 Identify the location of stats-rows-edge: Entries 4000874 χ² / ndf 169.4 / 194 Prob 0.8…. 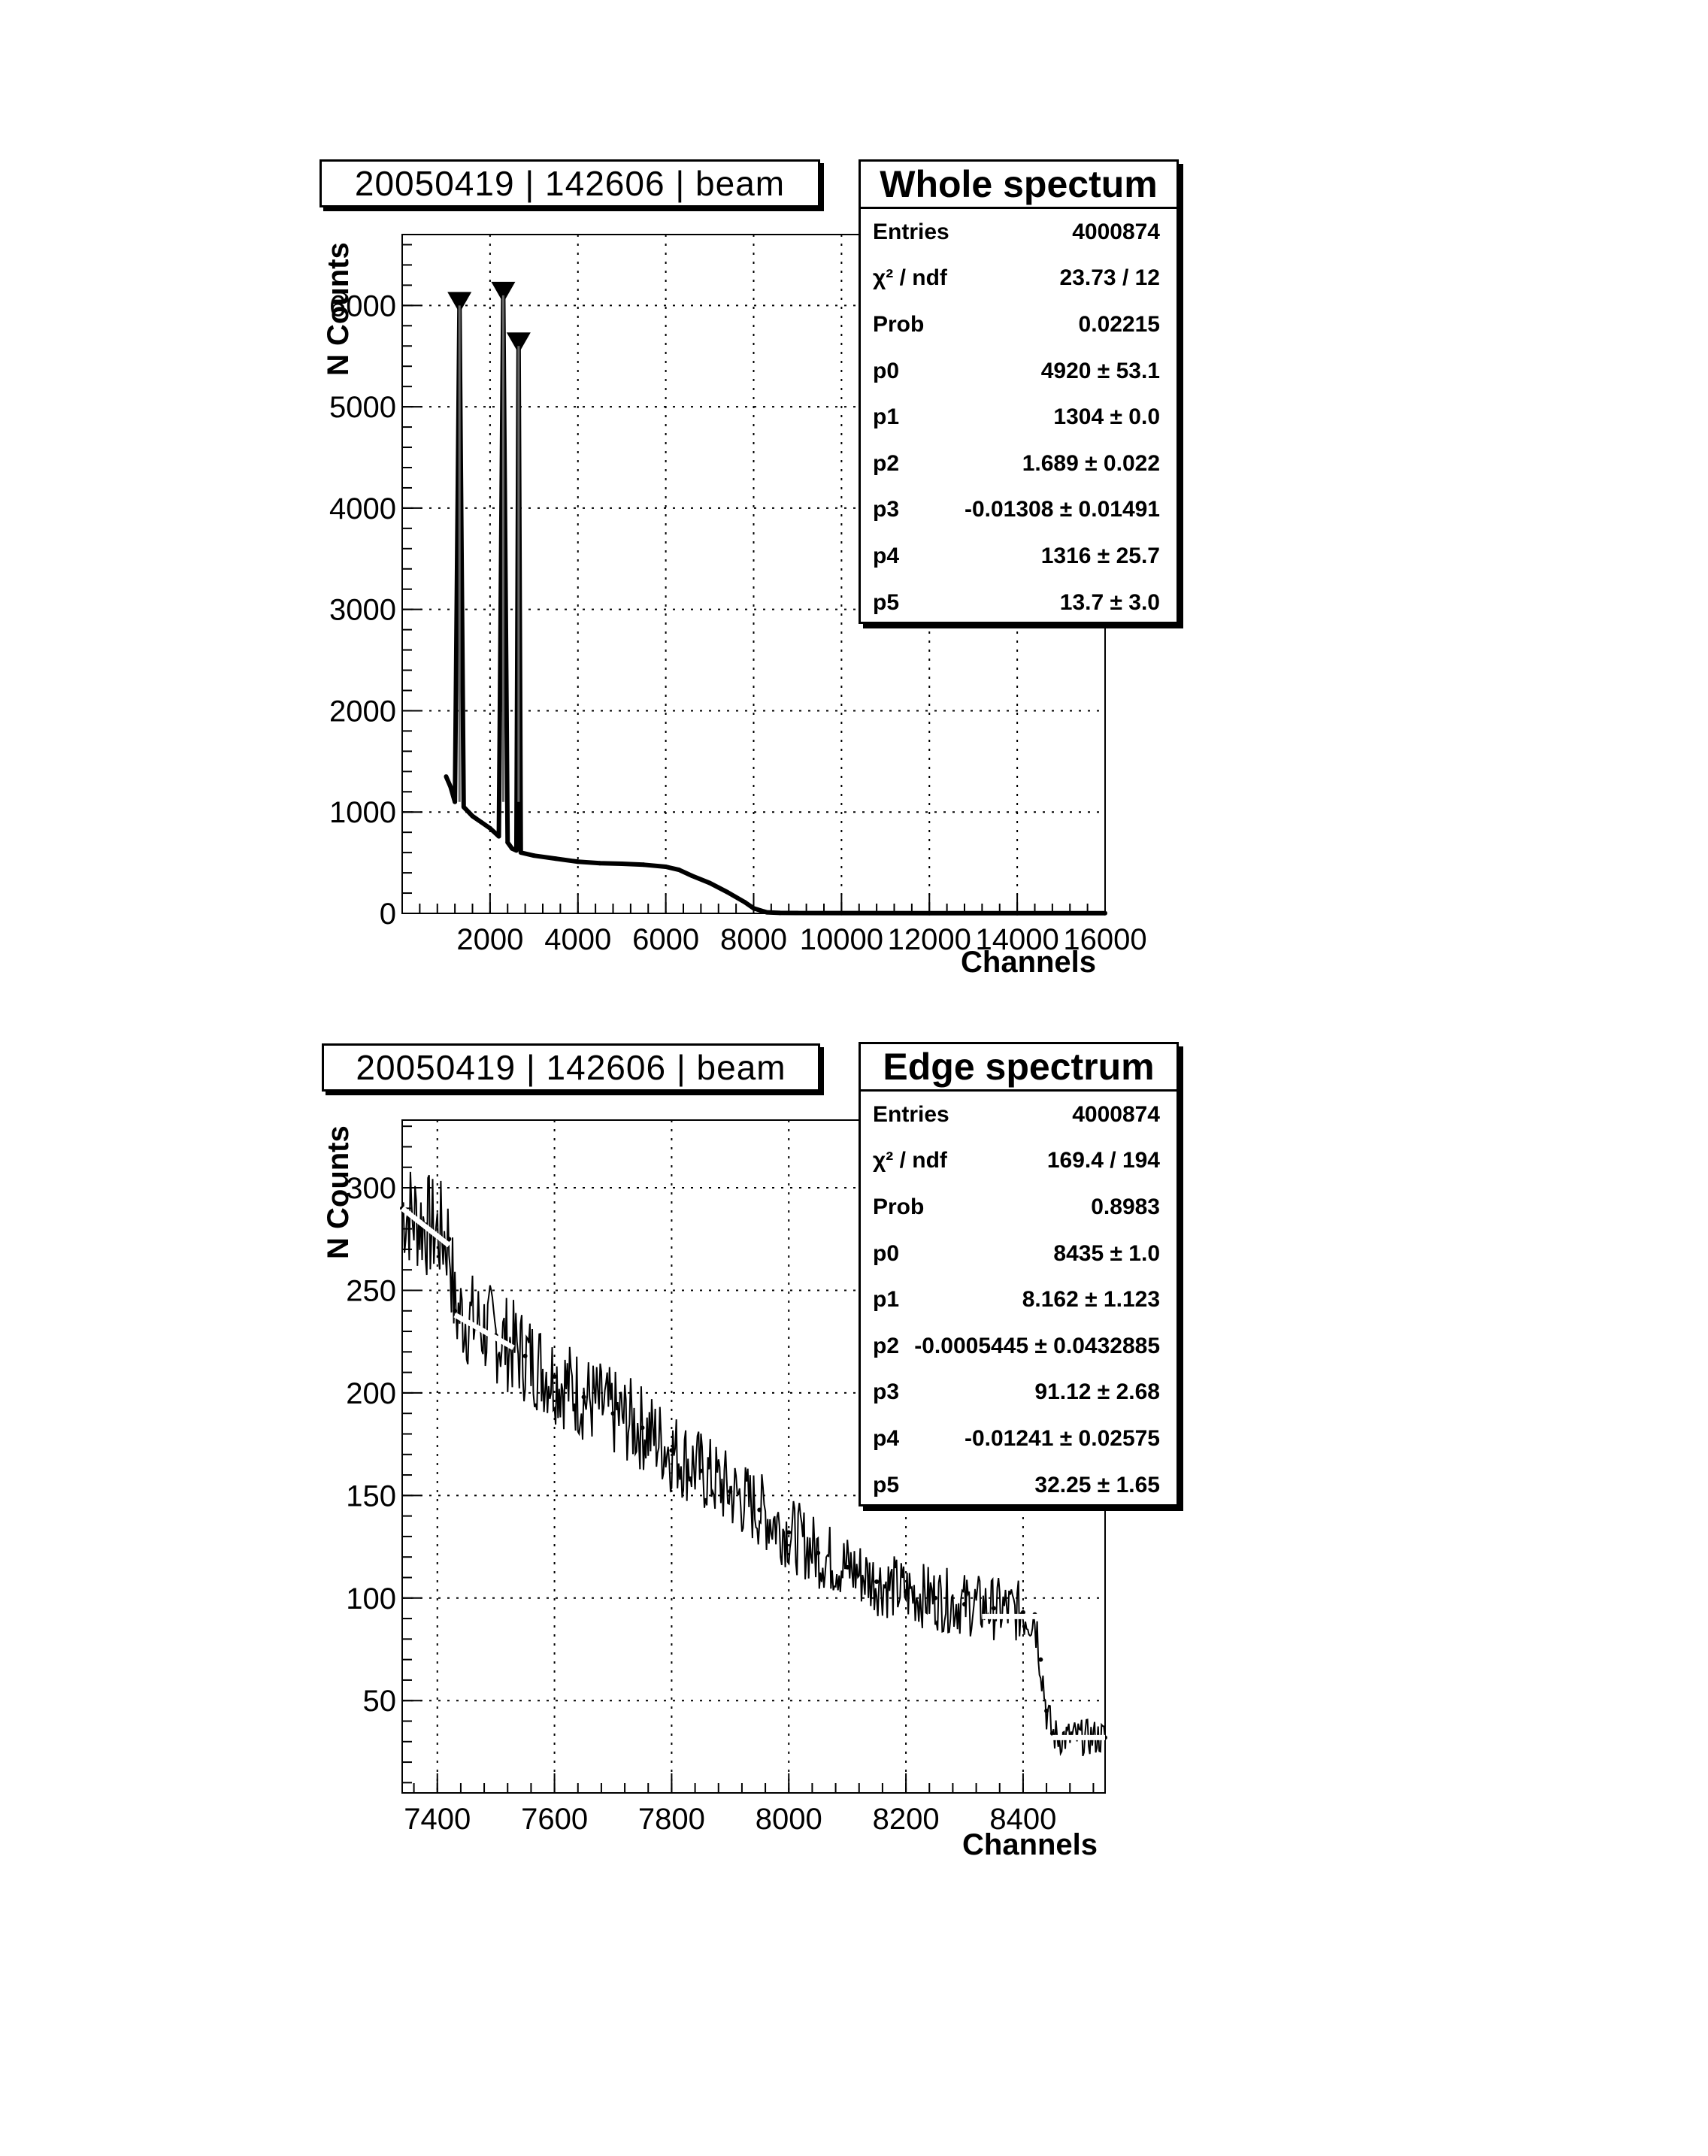
(1019, 1300).